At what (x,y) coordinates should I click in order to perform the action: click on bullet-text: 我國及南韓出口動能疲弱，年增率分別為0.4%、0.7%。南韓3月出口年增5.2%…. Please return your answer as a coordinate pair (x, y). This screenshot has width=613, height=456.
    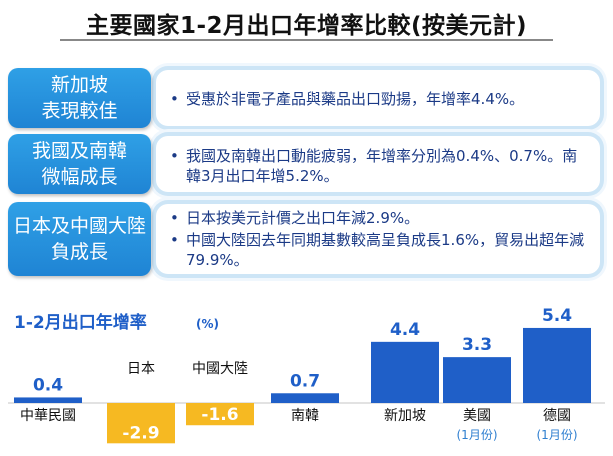
    Looking at the image, I should click on (382, 166).